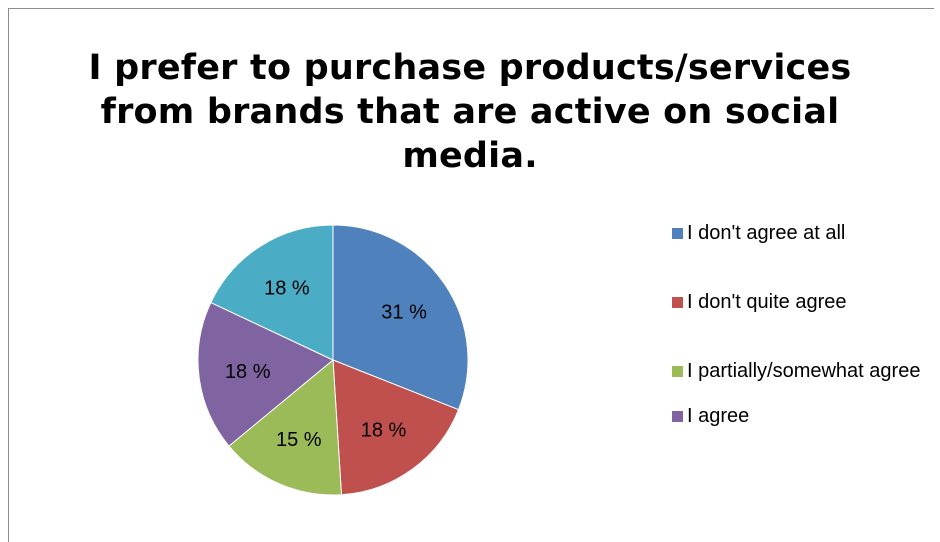 The height and width of the screenshot is (542, 940). I want to click on pie-data-labels: 31 % 18 % 15 % 18 % 18 %, so click(326, 364).